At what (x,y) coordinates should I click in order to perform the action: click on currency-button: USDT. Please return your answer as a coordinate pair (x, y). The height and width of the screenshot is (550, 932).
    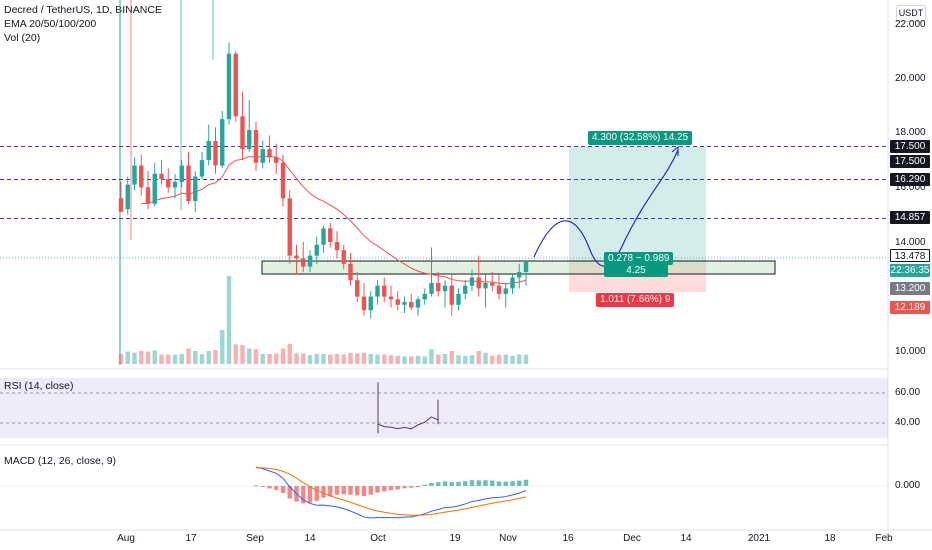
    Looking at the image, I should click on (911, 13).